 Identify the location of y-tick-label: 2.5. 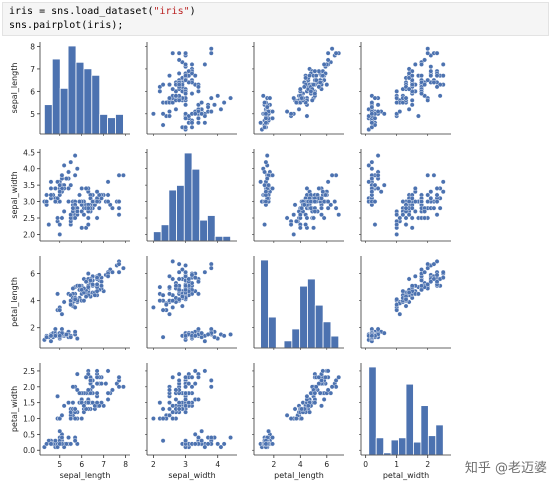
(29, 371).